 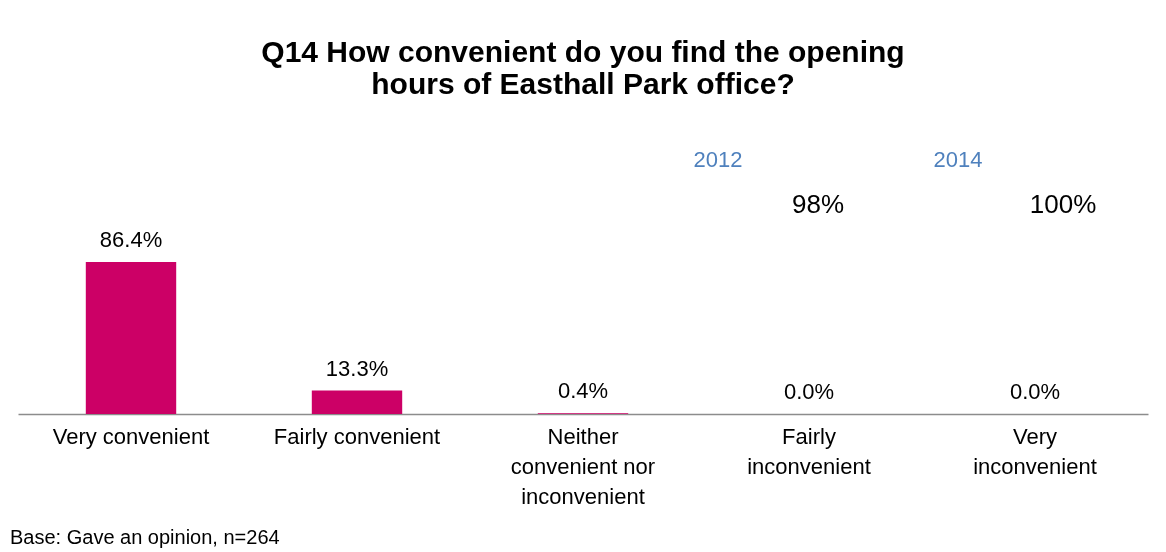 What do you see at coordinates (958, 159) in the screenshot?
I see `text: 2014` at bounding box center [958, 159].